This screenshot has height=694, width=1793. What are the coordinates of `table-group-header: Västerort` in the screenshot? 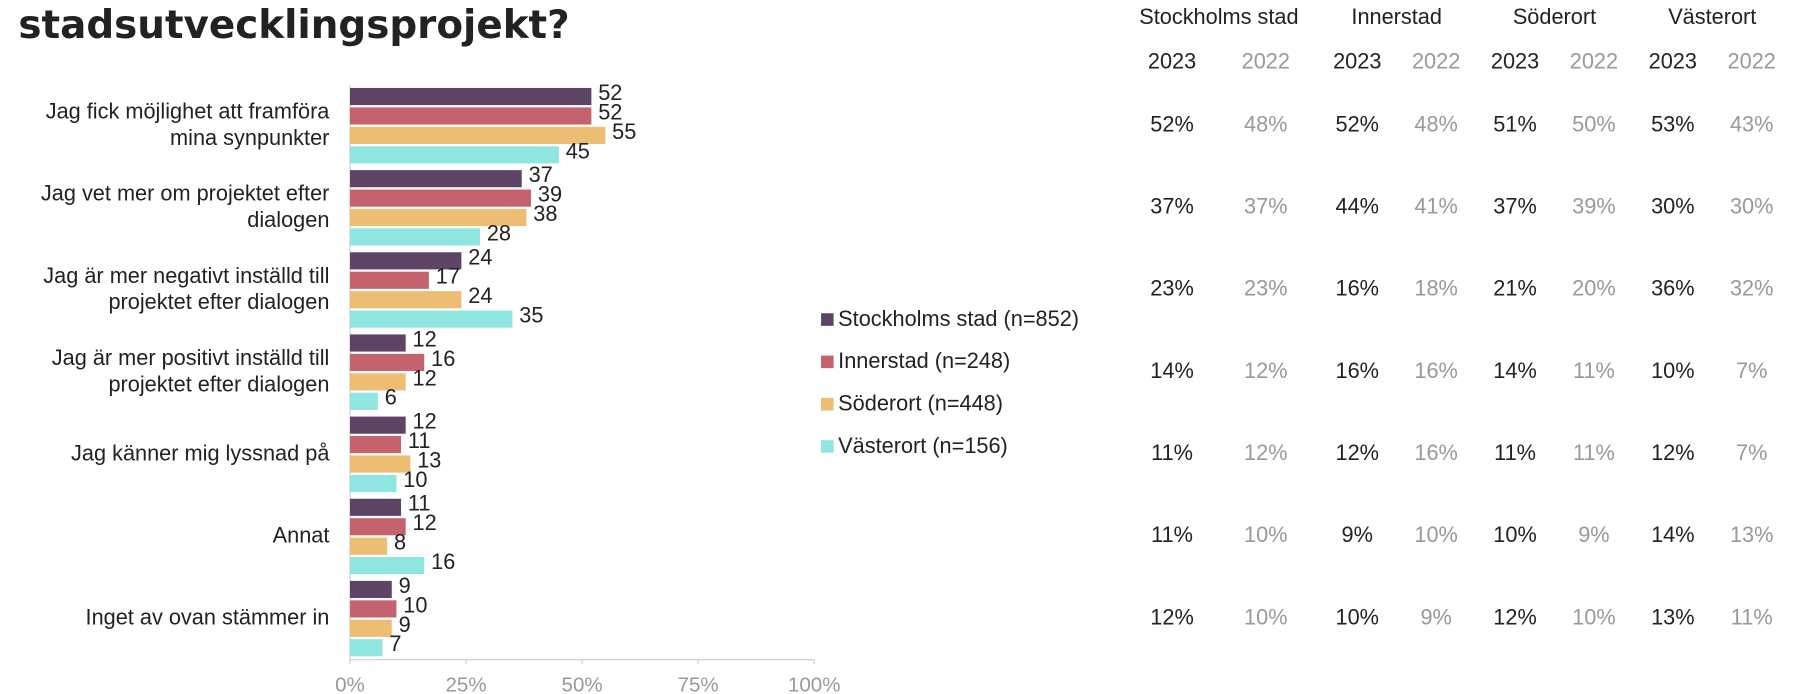 It's located at (1712, 16).